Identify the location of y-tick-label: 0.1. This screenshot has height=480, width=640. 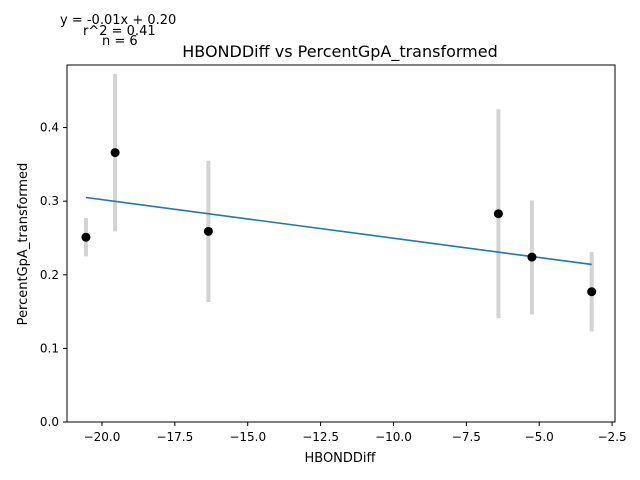
(49, 348).